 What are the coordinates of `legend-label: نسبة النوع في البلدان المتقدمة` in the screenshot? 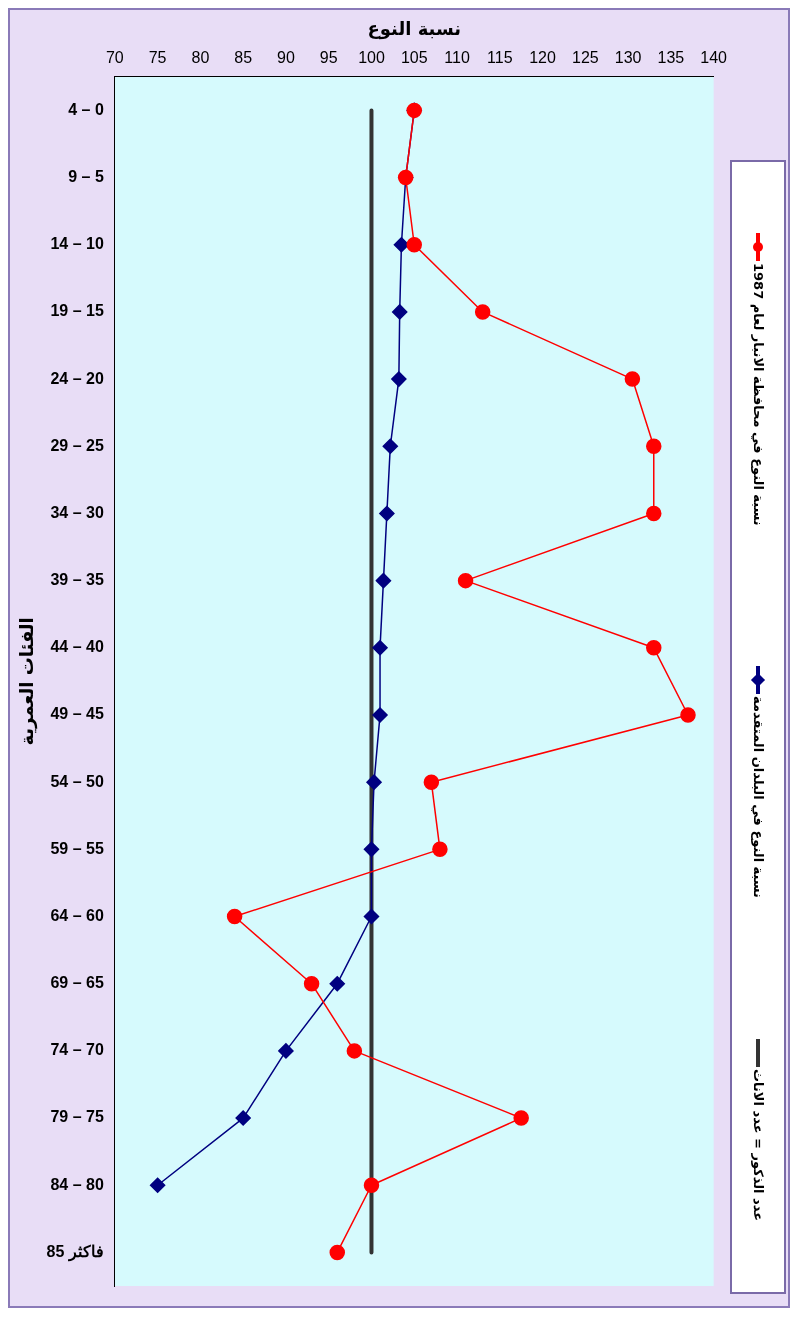 It's located at (758, 797).